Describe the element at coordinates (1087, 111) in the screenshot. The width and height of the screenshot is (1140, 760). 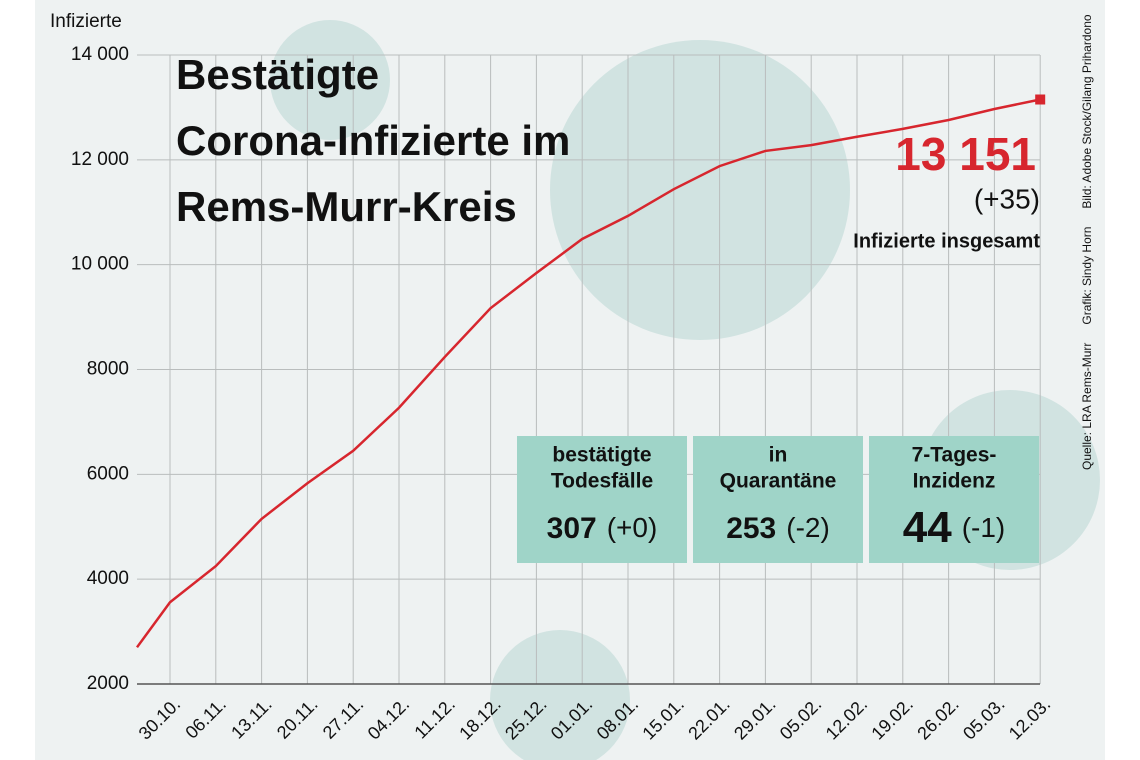
I see `credit: Bild: Adobe Stock/Gilang Prihardono` at that location.